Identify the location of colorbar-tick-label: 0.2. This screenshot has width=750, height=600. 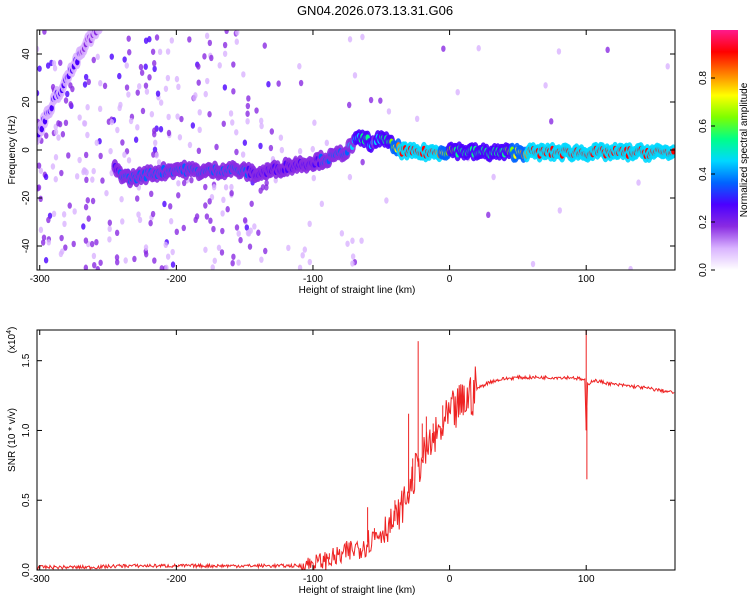
(703, 222).